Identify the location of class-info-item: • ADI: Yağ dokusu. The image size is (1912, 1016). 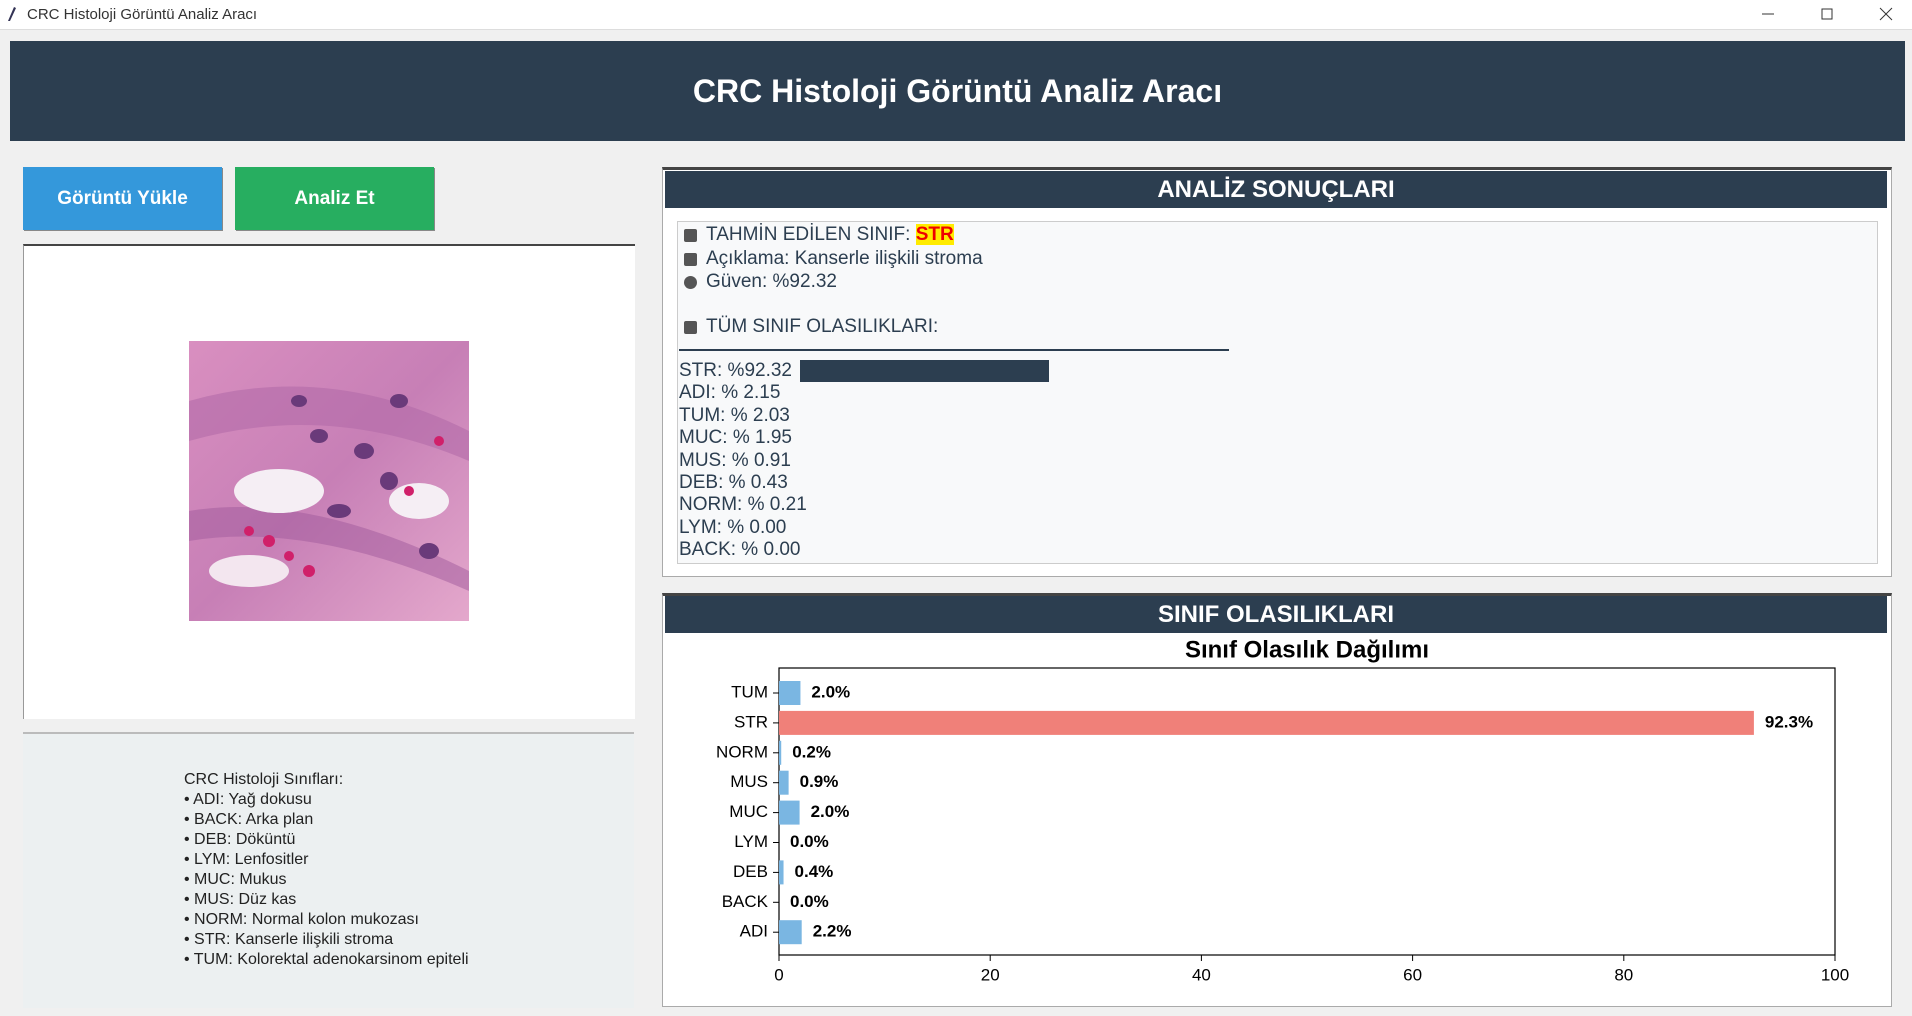
(248, 799).